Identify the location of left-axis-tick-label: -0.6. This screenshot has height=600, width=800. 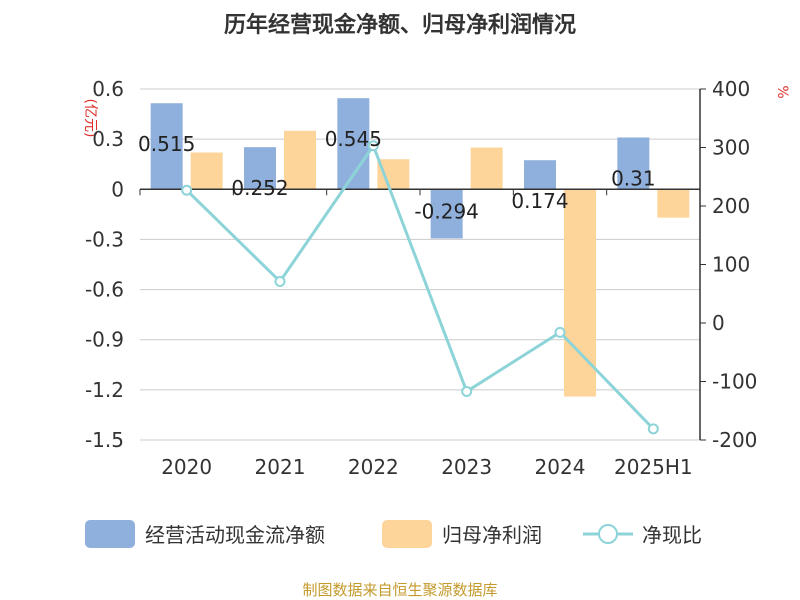
(104, 290).